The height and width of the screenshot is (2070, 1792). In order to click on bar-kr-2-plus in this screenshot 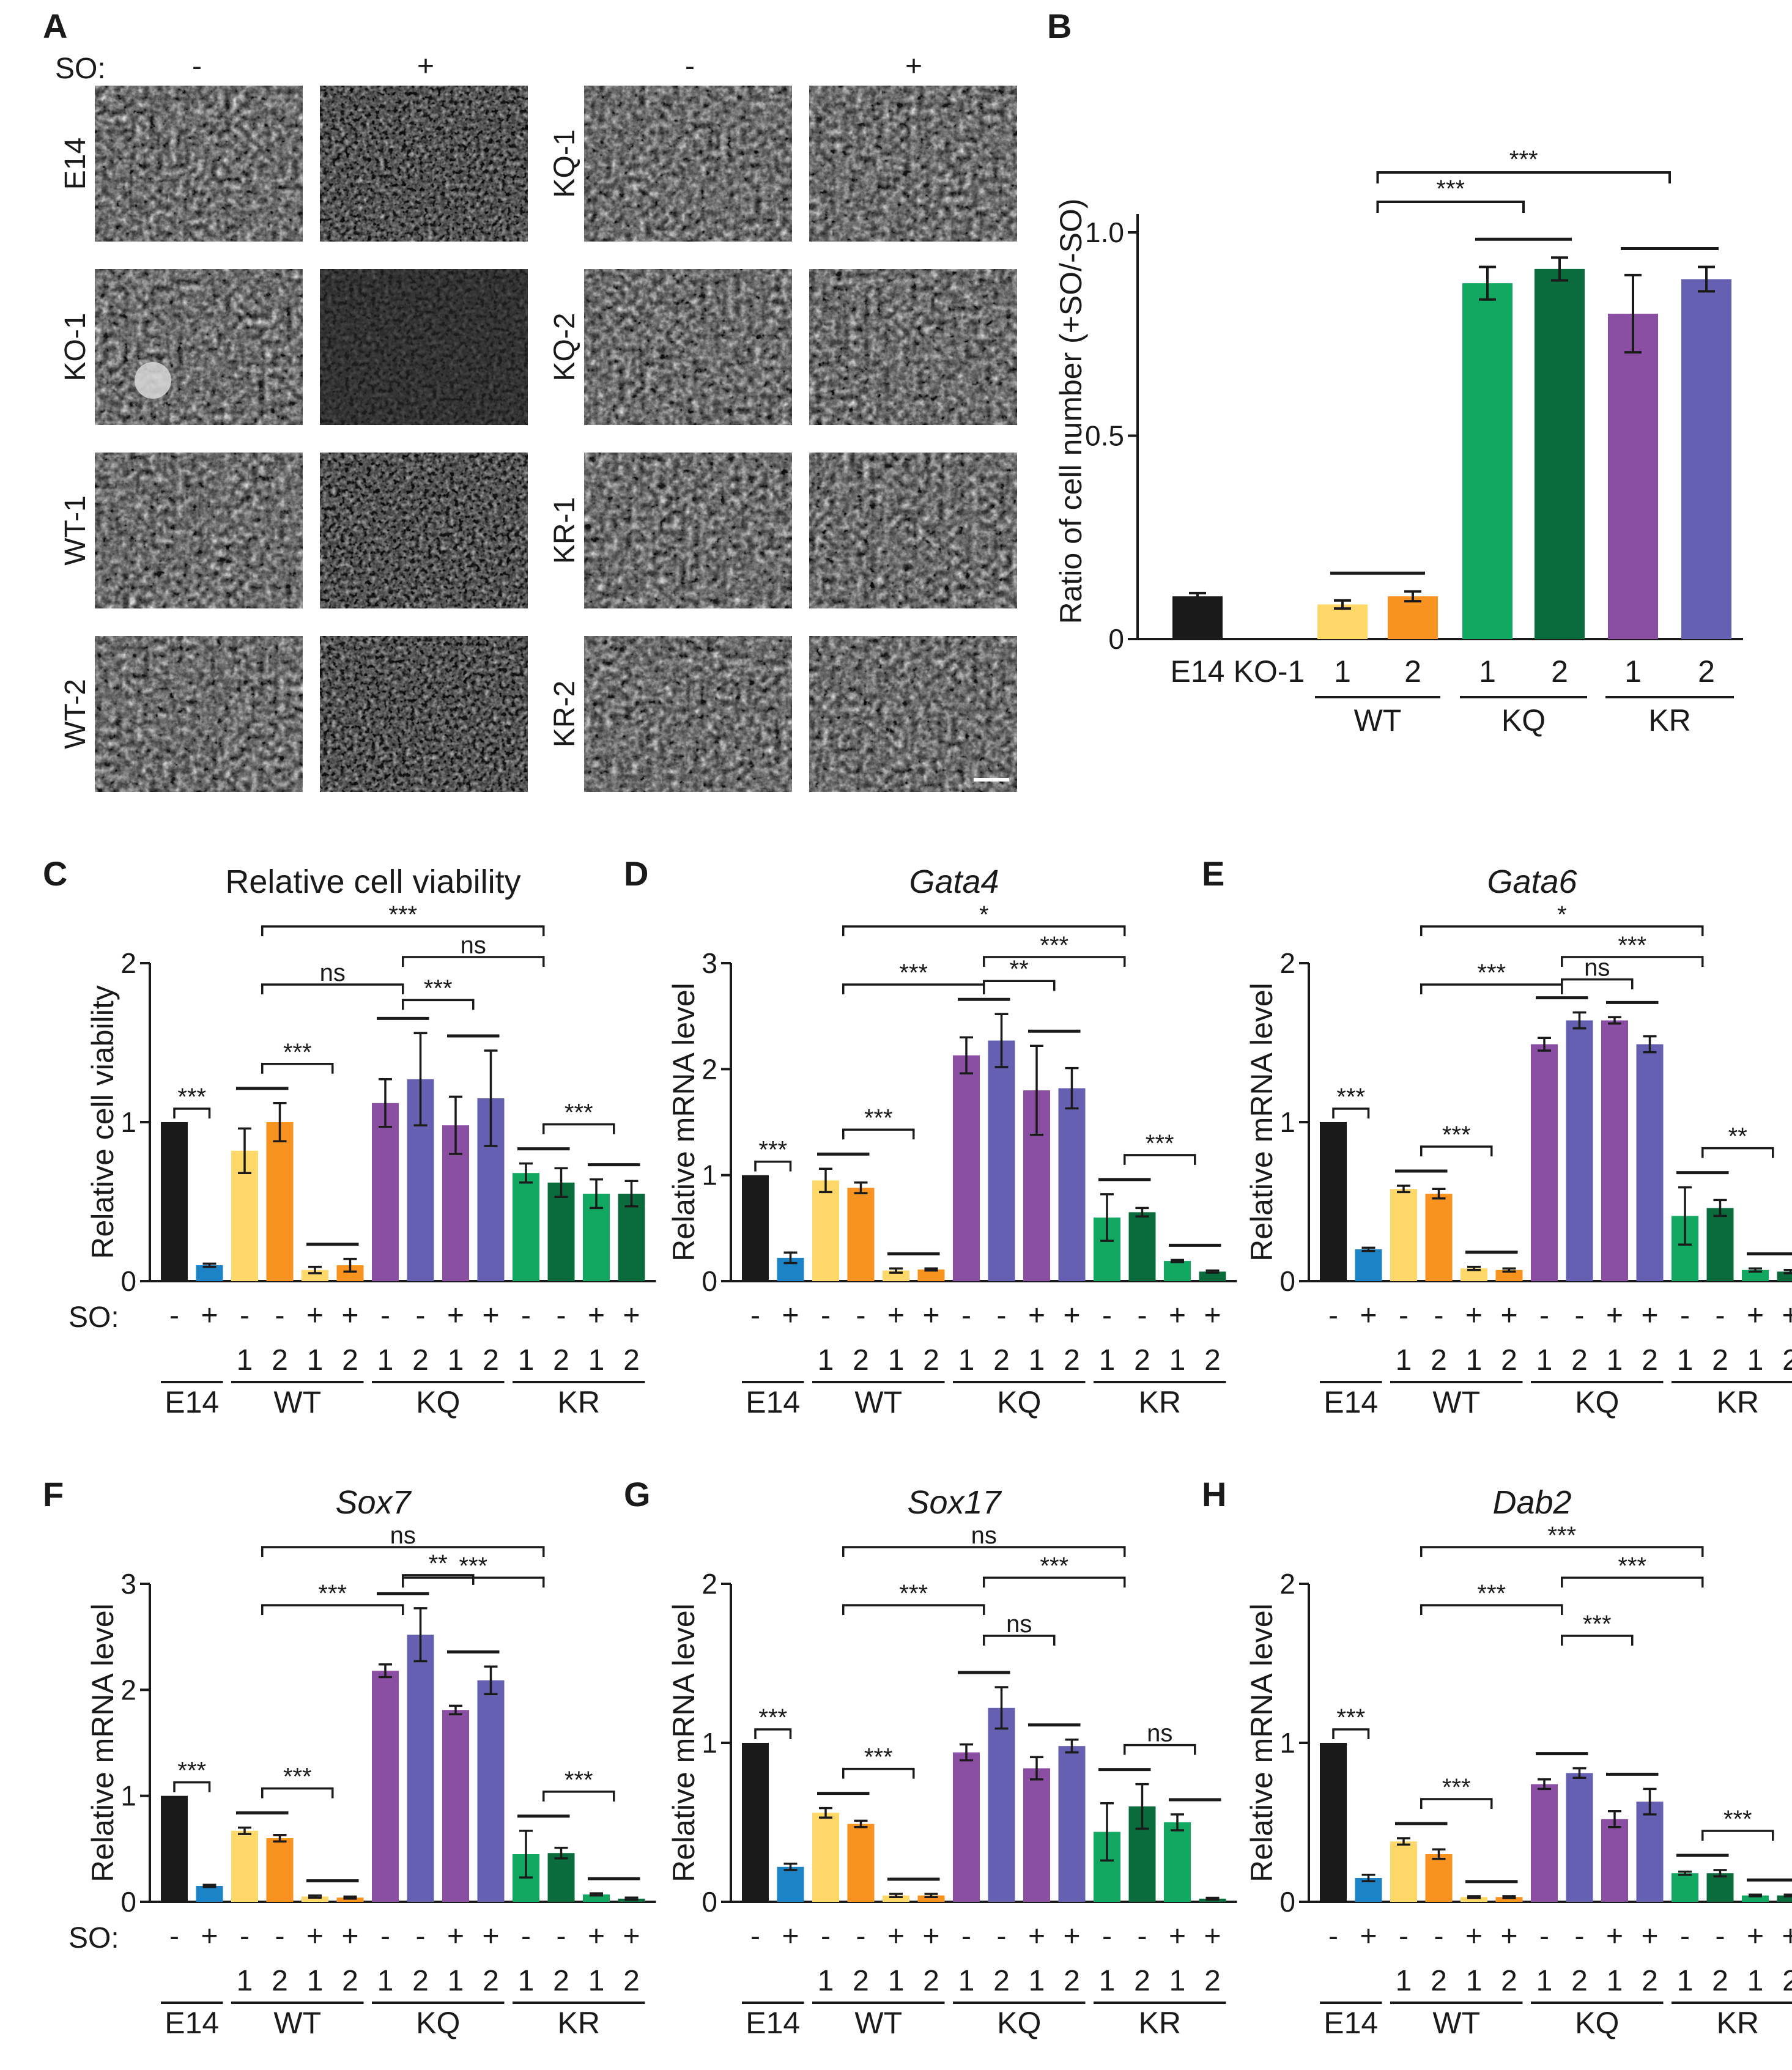, I will do `click(1212, 1276)`.